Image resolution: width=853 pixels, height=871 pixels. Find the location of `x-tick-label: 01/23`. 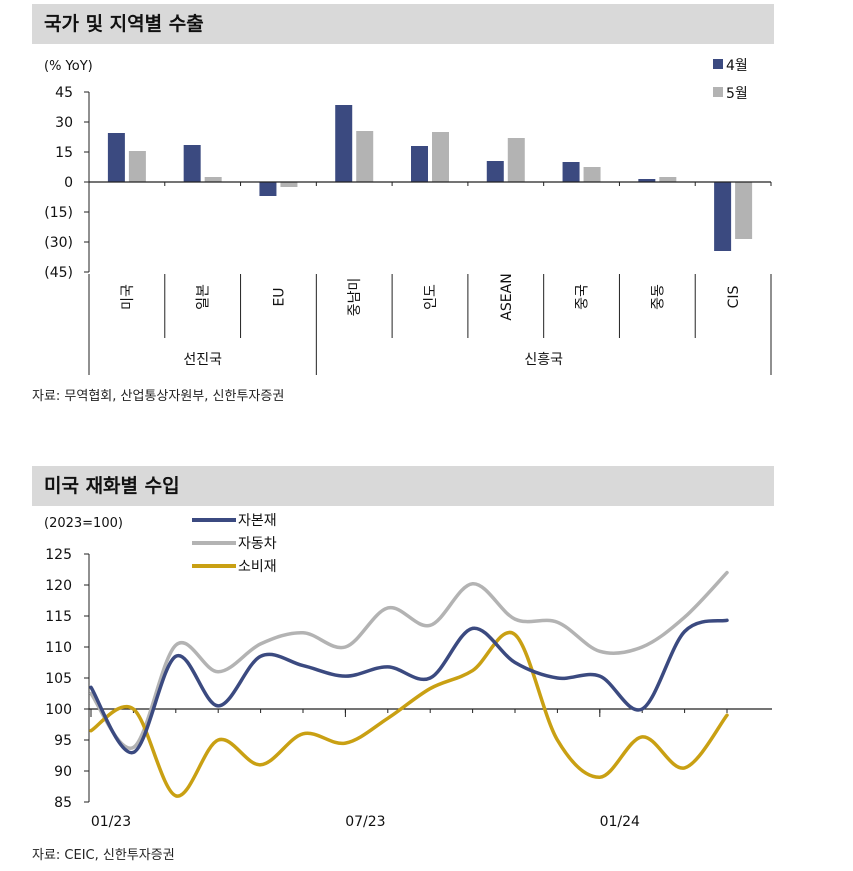

x-tick-label: 01/23 is located at coordinates (111, 822).